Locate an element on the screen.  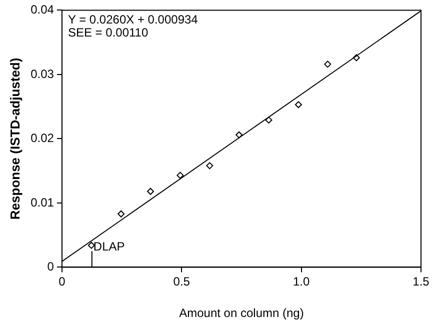
annotation: Y = 0.0260X + 0.000934 is located at coordinates (133, 19).